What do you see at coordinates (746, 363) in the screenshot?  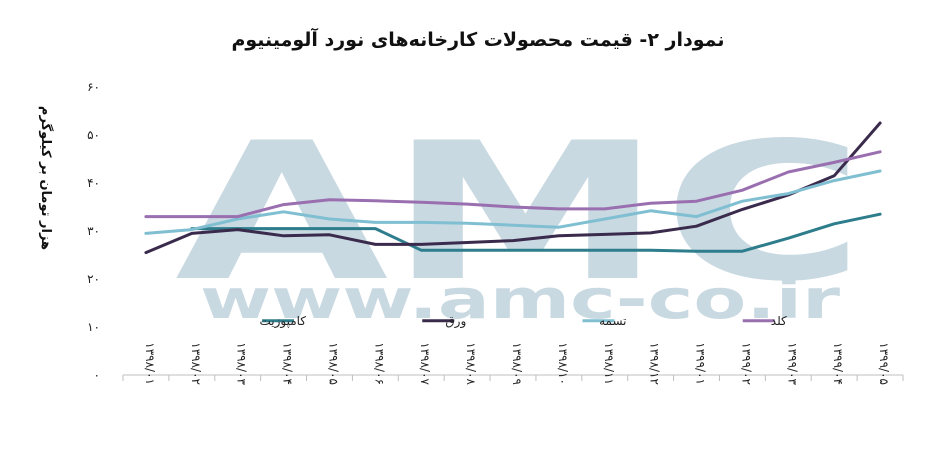 I see `x-tick-label: ۱۳۹۹/۰۲` at bounding box center [746, 363].